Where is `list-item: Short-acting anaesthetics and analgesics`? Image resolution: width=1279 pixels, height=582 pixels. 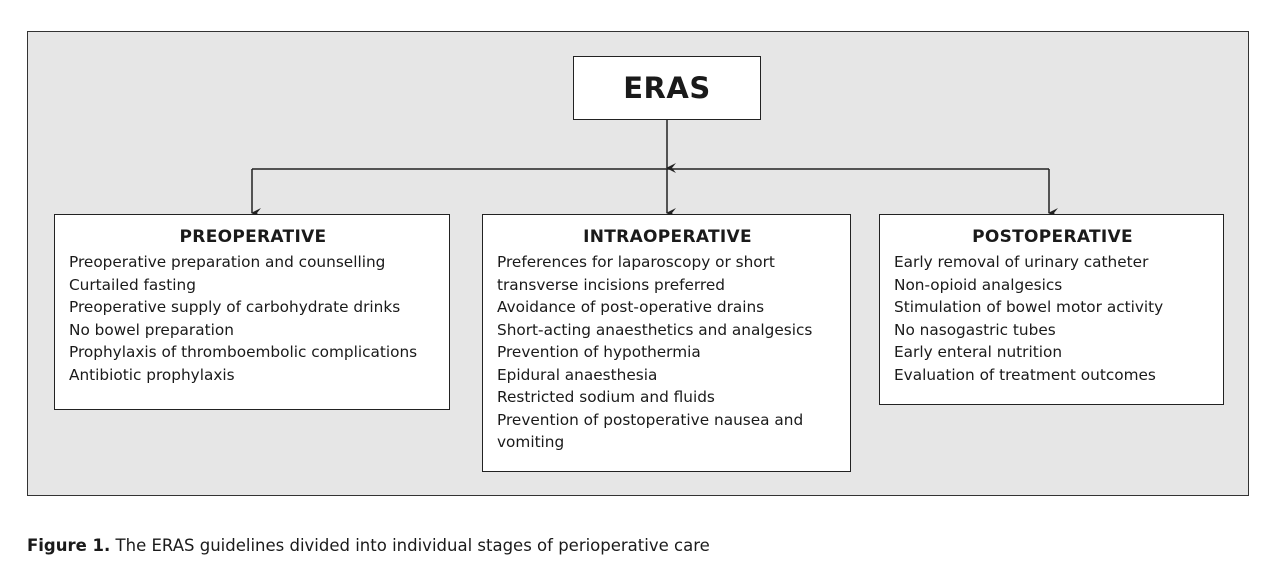
list-item: Short-acting anaesthetics and analgesics is located at coordinates (655, 329).